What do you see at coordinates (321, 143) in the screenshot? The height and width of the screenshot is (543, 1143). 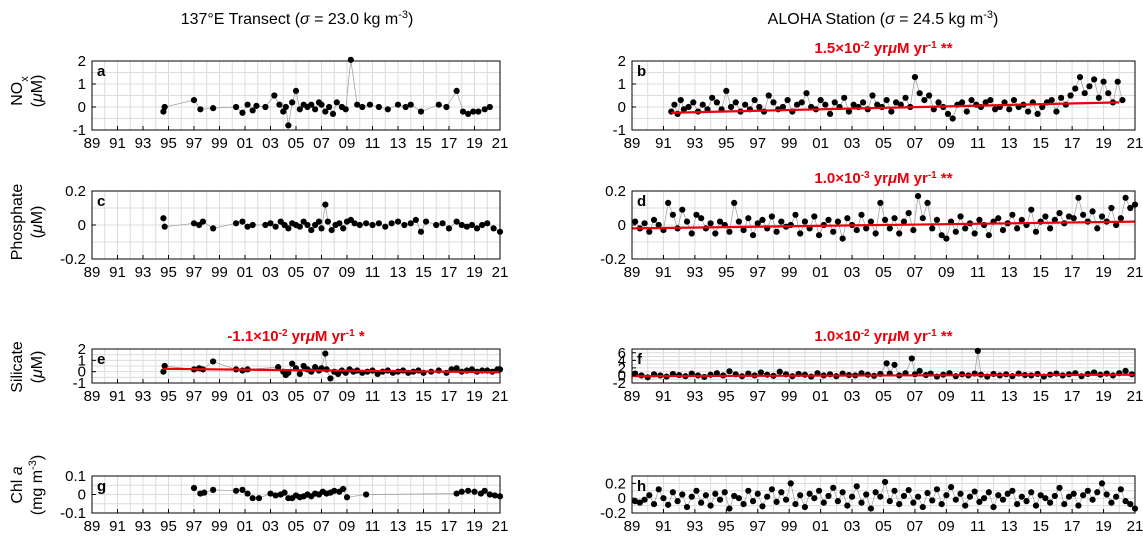 I see `x-tick-label: 07` at bounding box center [321, 143].